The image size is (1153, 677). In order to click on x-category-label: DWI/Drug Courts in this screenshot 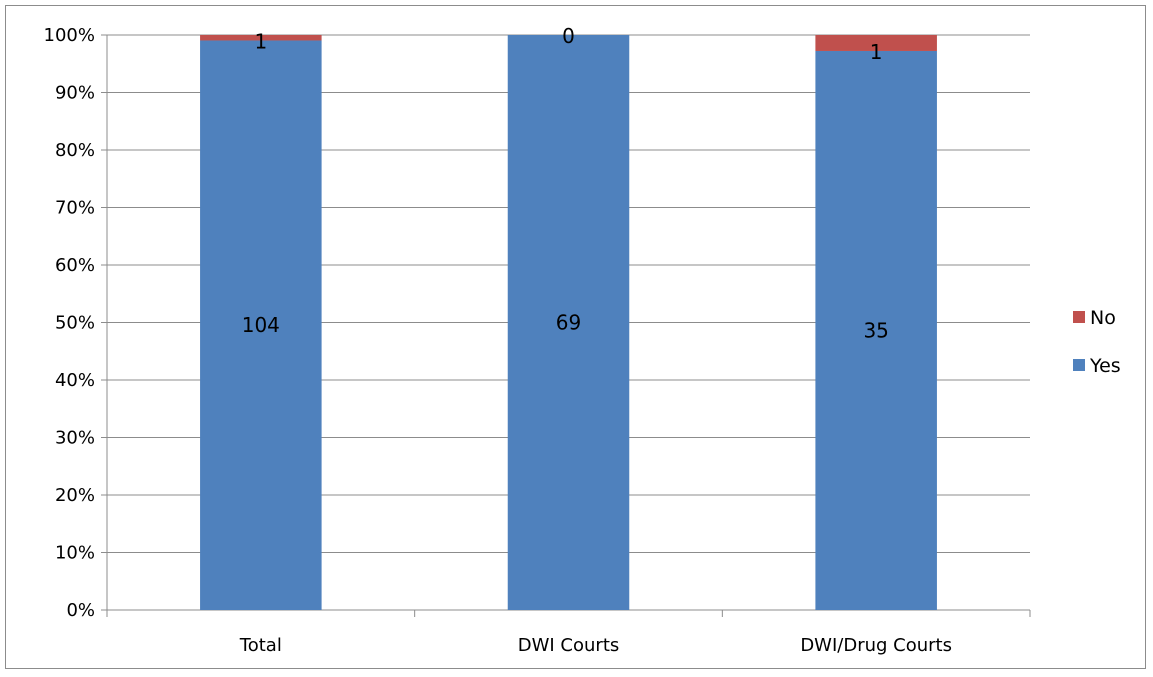, I will do `click(876, 645)`.